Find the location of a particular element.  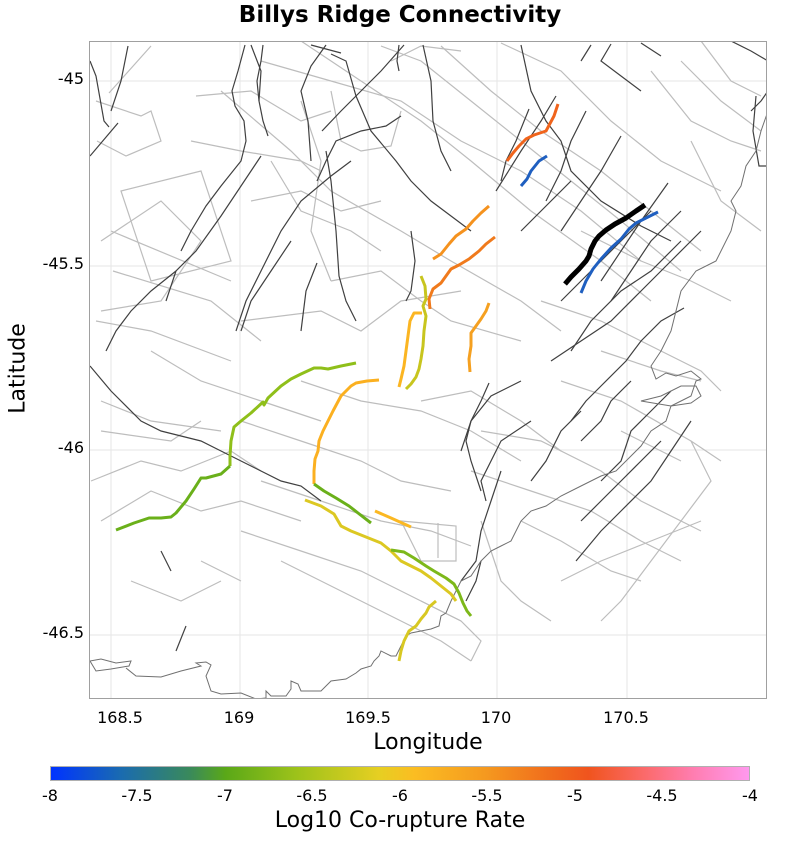

colorbar-tick-label: -8 is located at coordinates (50, 795).